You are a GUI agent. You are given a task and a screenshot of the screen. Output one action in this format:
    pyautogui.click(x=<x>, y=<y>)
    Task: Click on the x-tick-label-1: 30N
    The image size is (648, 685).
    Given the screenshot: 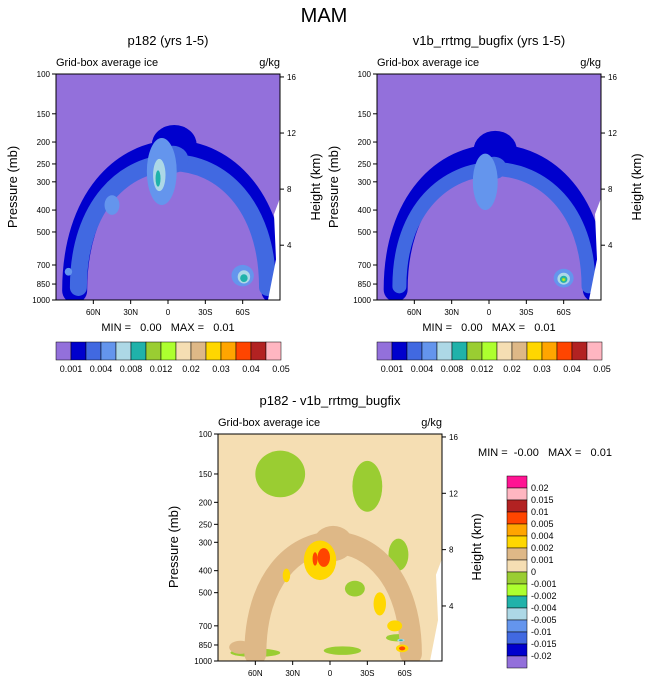 What is the action you would take?
    pyautogui.click(x=130, y=312)
    